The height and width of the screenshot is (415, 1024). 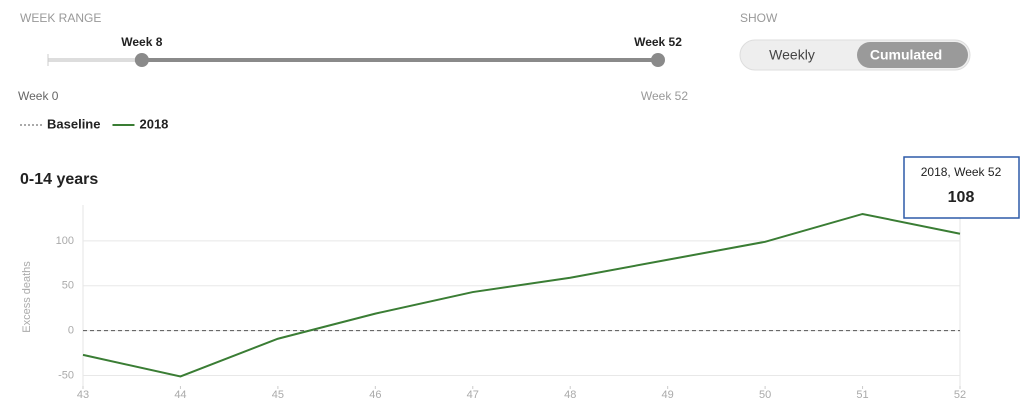 I want to click on range-label: WEEK RANGE, so click(x=60, y=18).